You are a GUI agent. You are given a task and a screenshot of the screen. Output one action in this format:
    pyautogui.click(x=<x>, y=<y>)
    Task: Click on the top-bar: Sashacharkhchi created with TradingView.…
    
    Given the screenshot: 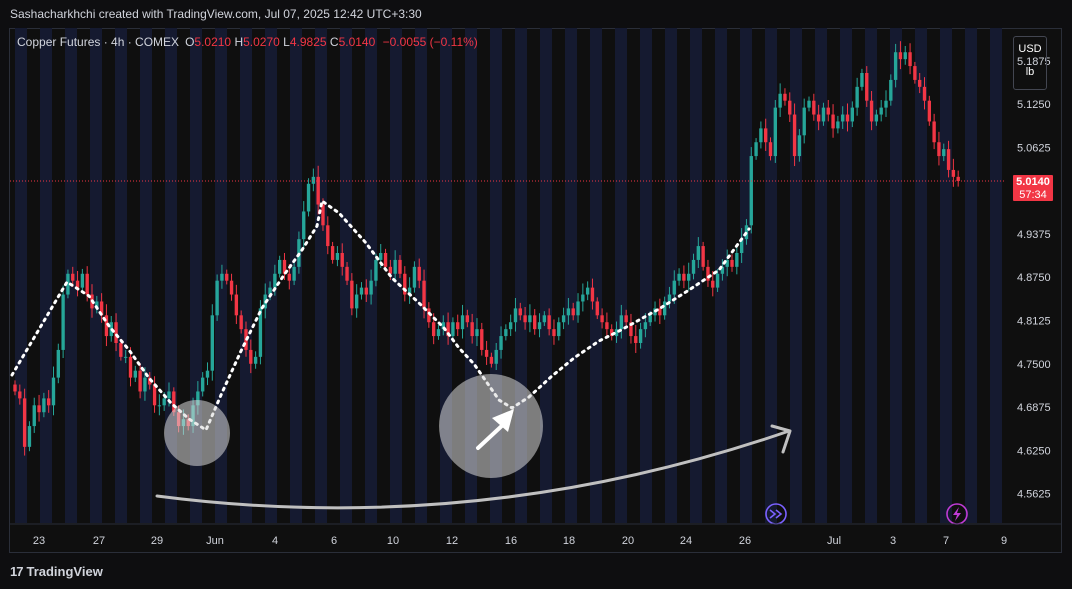 What is the action you would take?
    pyautogui.click(x=536, y=14)
    